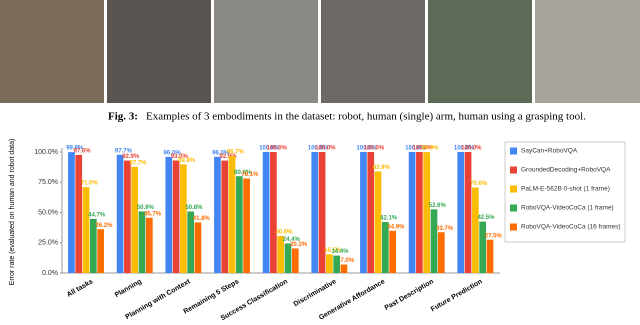 The height and width of the screenshot is (325, 640). Describe the element at coordinates (50, 273) in the screenshot. I see `y-tick-label: 0.0%` at that location.